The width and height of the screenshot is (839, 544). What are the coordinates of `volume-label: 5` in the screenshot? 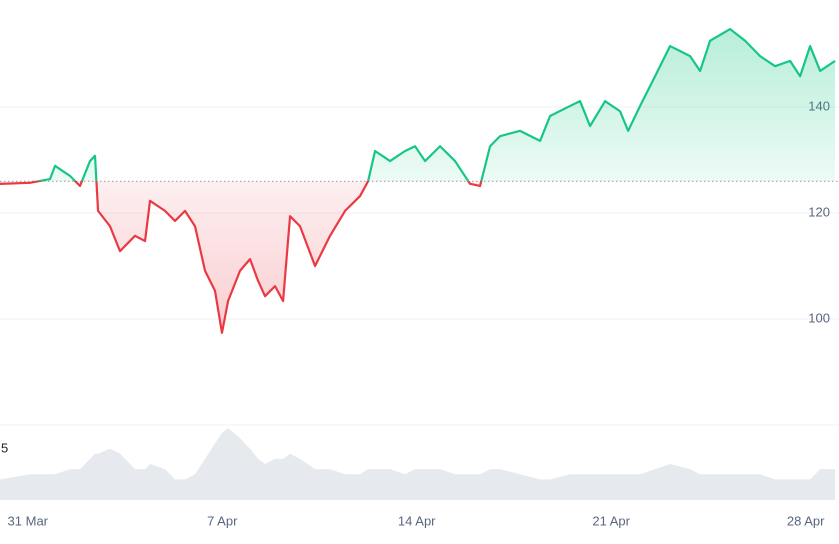 It's located at (4, 447).